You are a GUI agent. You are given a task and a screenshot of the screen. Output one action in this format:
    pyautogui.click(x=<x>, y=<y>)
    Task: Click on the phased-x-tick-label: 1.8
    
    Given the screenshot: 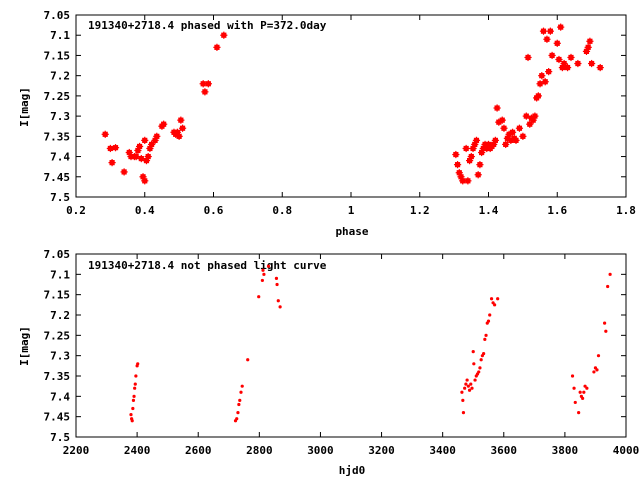 What is the action you would take?
    pyautogui.click(x=626, y=210)
    